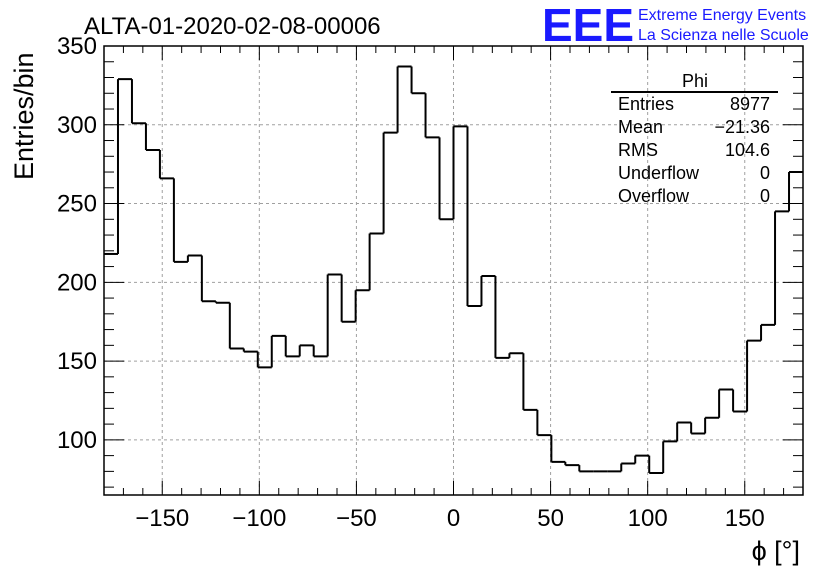 Image resolution: width=836 pixels, height=572 pixels. Describe the element at coordinates (77, 46) in the screenshot. I see `y-tick-label: 350` at that location.